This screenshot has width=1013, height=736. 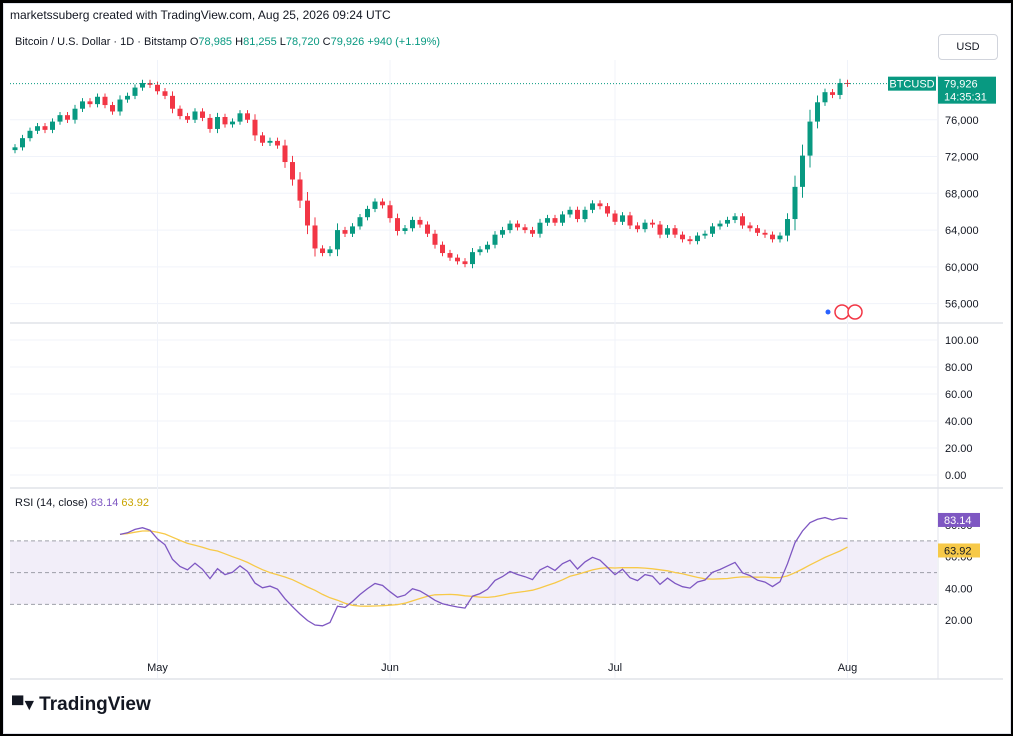 I want to click on rsi-ma-line, so click(x=483, y=568).